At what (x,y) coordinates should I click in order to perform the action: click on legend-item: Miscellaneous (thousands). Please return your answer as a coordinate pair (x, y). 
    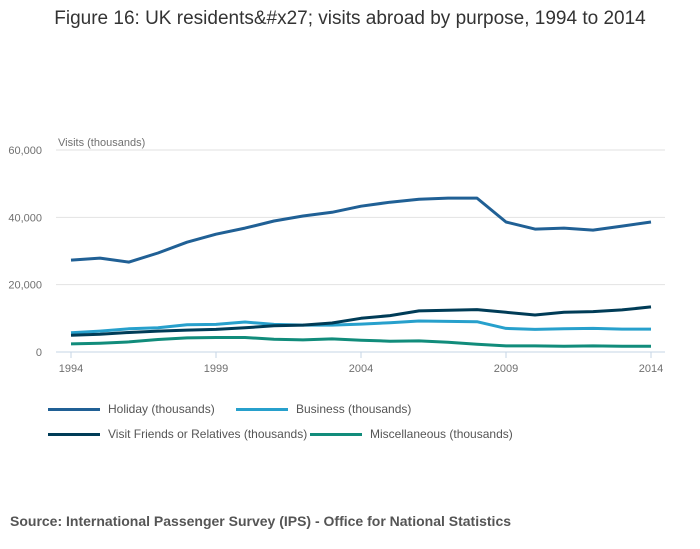
    Looking at the image, I should click on (411, 434).